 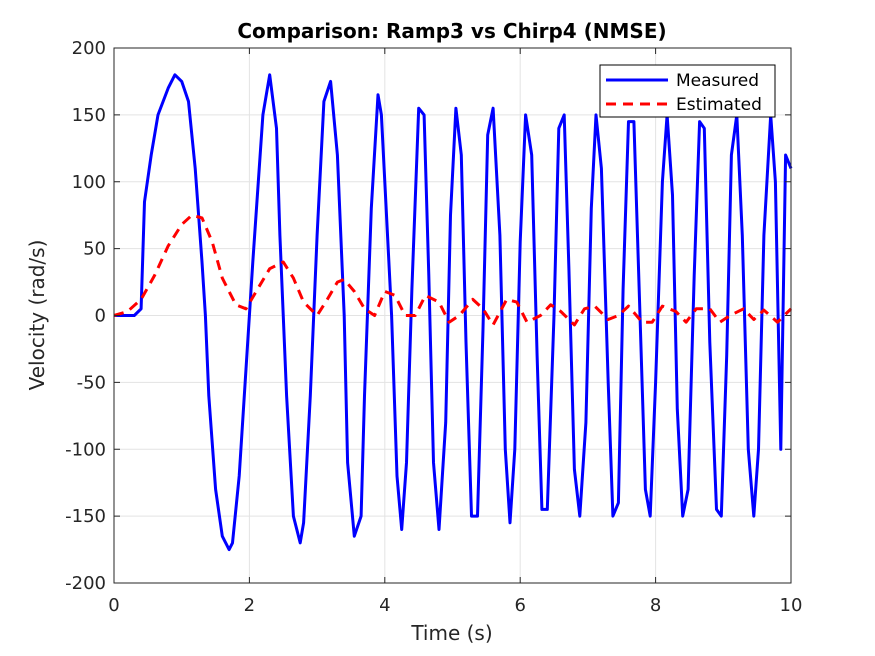 I want to click on y-tick-label: 200, so click(x=89, y=48).